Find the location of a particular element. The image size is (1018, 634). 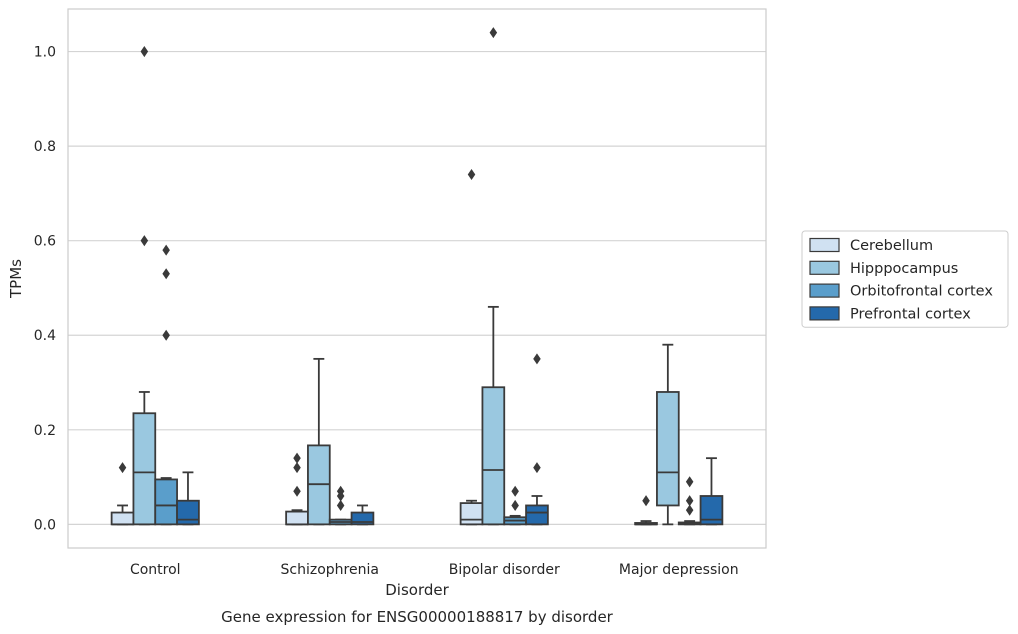

box-cerebellum is located at coordinates (646, 510).